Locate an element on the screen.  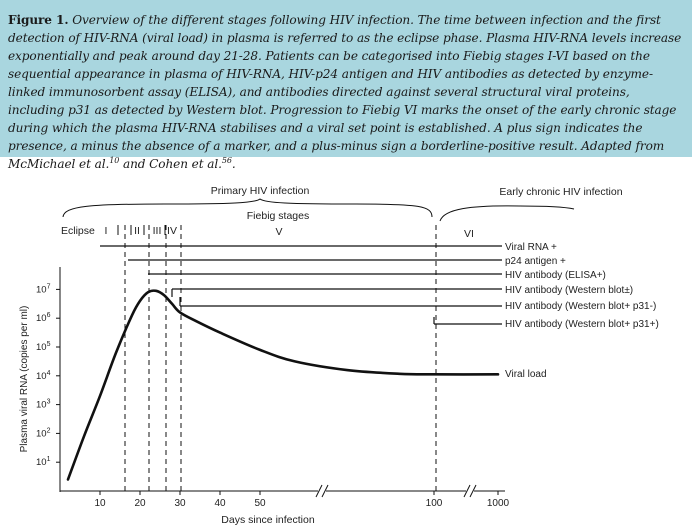
marker-label-viral-rna: Viral RNA + is located at coordinates (531, 247).